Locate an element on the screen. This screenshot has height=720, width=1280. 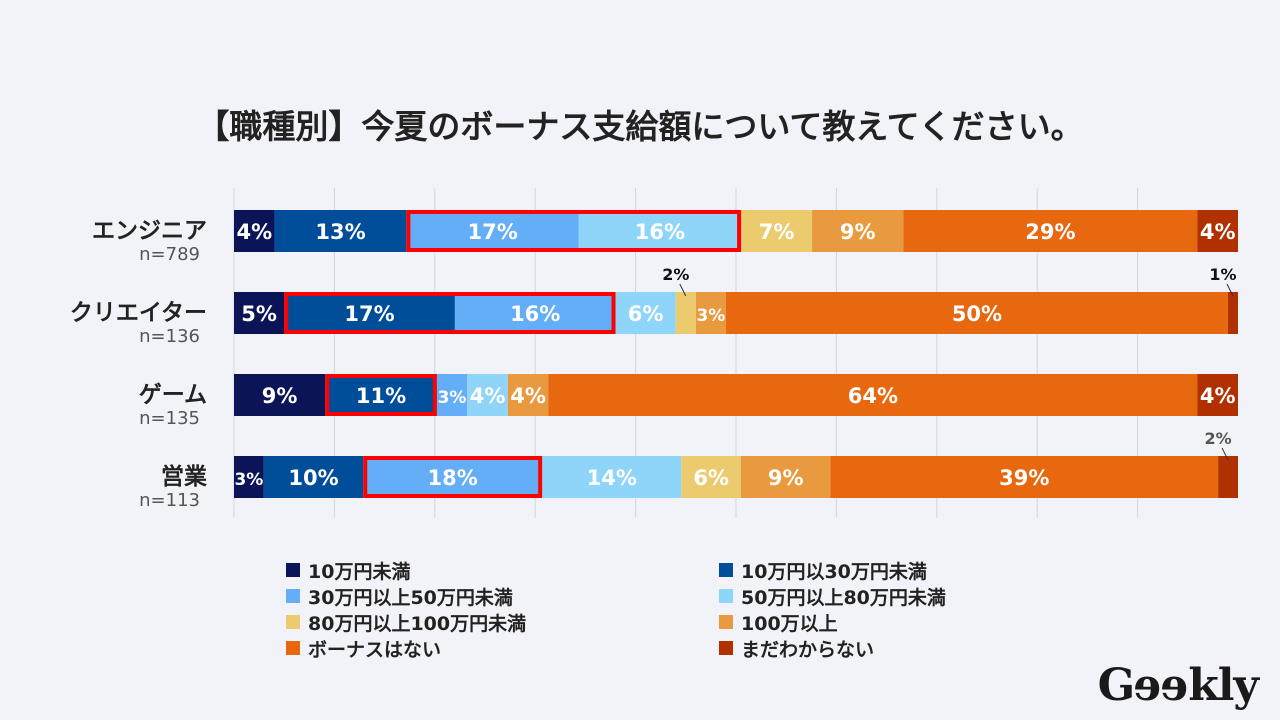
data-label: 64% is located at coordinates (873, 396).